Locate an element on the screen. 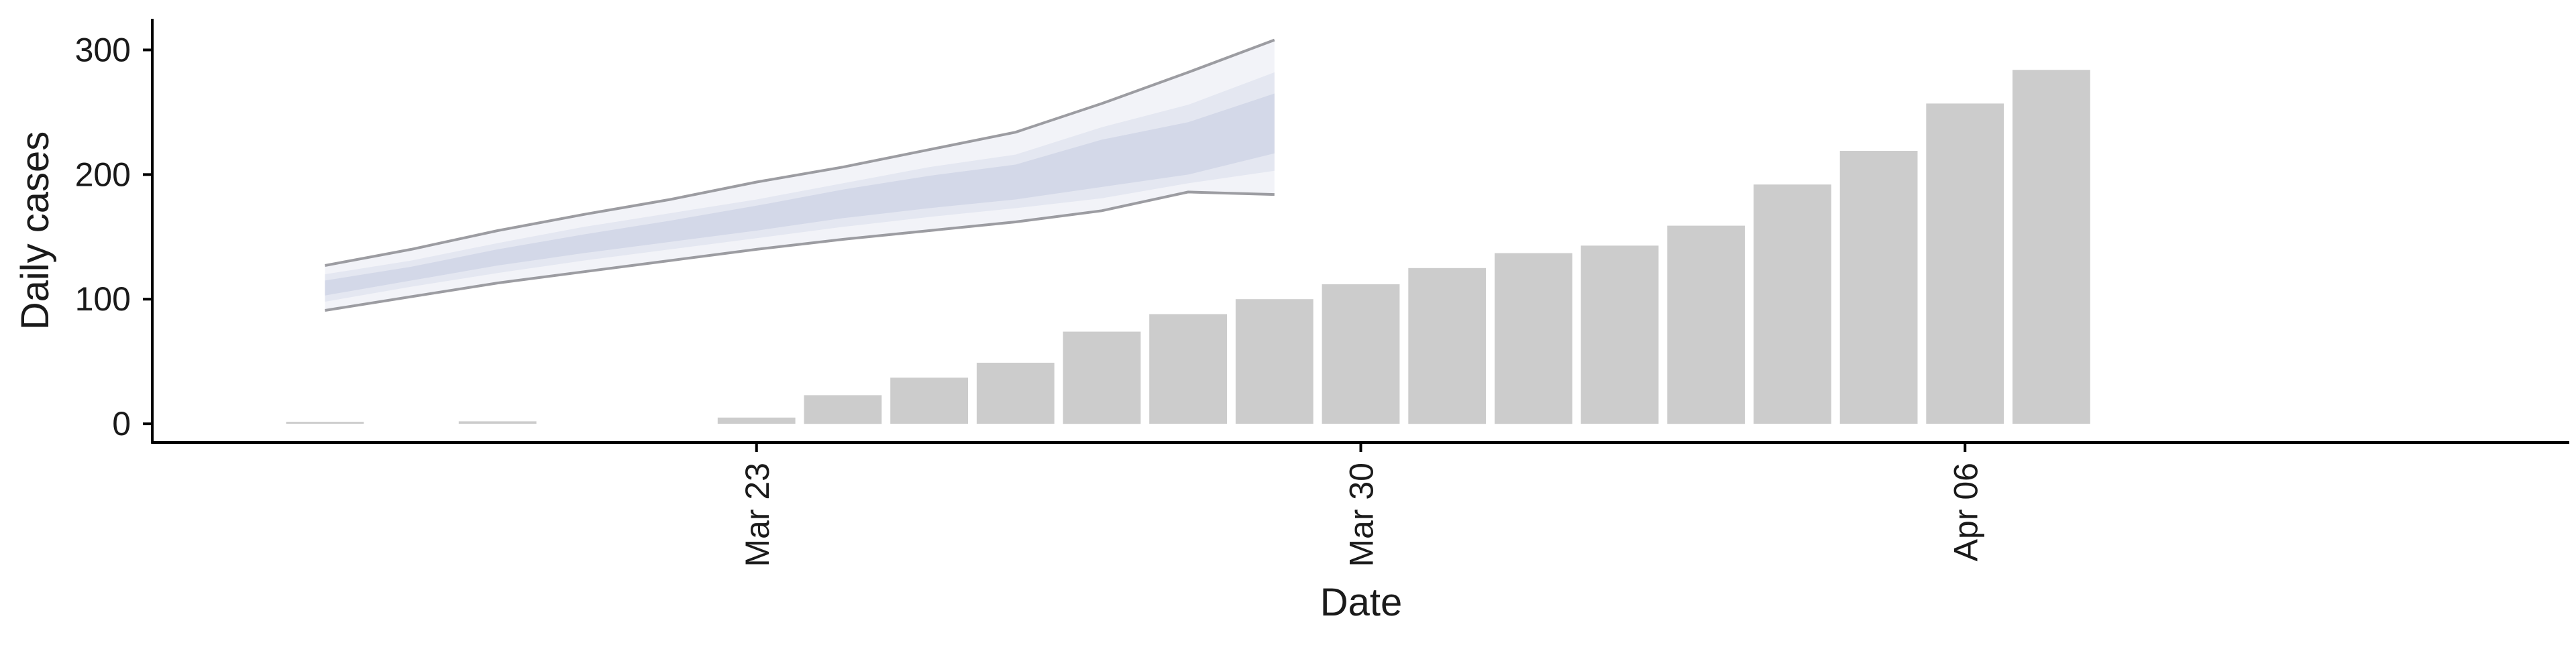 The image size is (2576, 647). x-tick-label-apr-06: Apr 06 is located at coordinates (1965, 512).